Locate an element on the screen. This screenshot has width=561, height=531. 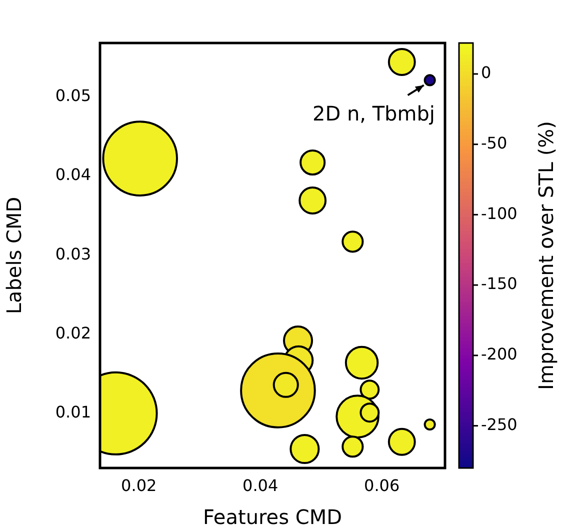
x-tick-label: 0.06 is located at coordinates (382, 485).